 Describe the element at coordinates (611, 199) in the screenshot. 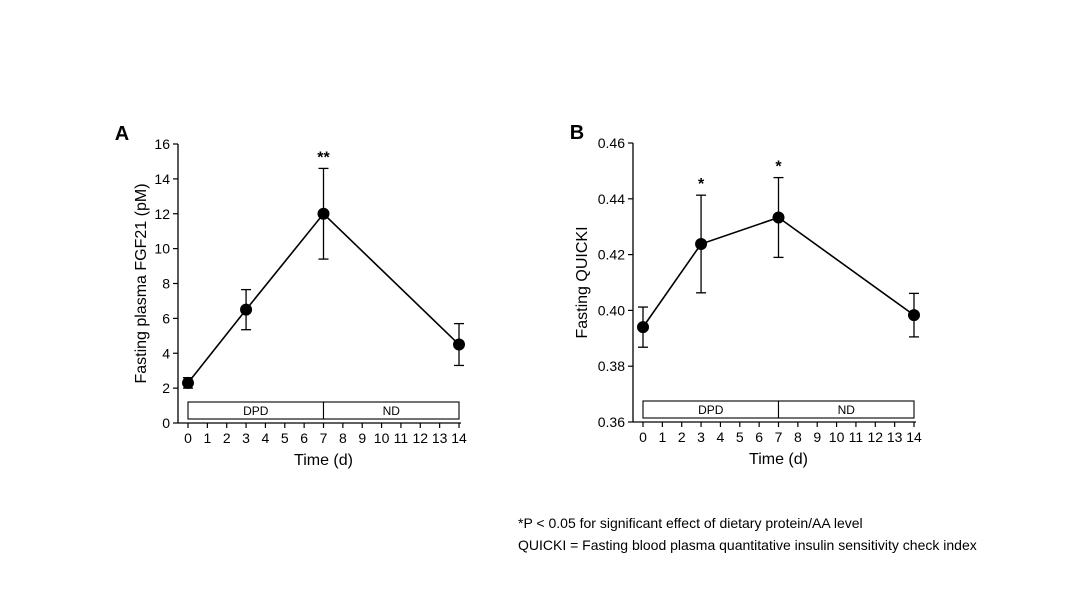

I see `y-tick-label: 0.44` at that location.